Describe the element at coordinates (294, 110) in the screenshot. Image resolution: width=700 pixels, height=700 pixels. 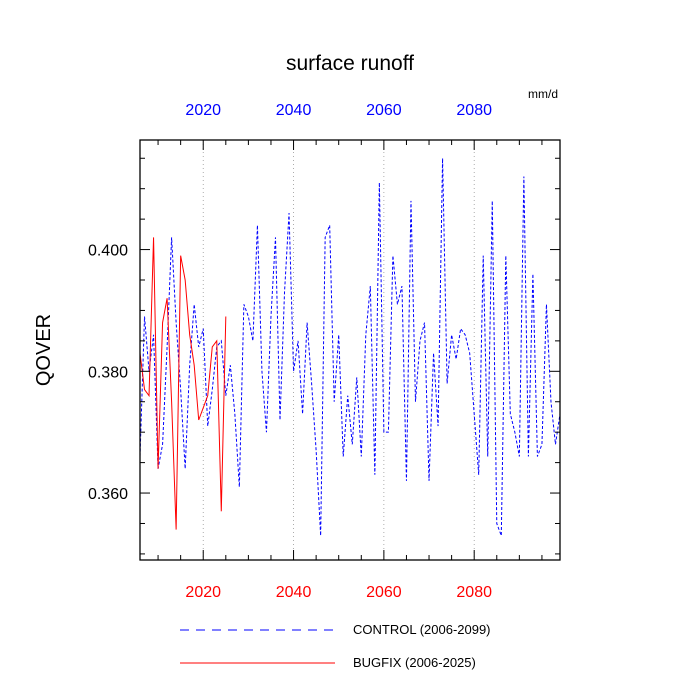
I see `x-tick-label-top-2040: 2040` at that location.